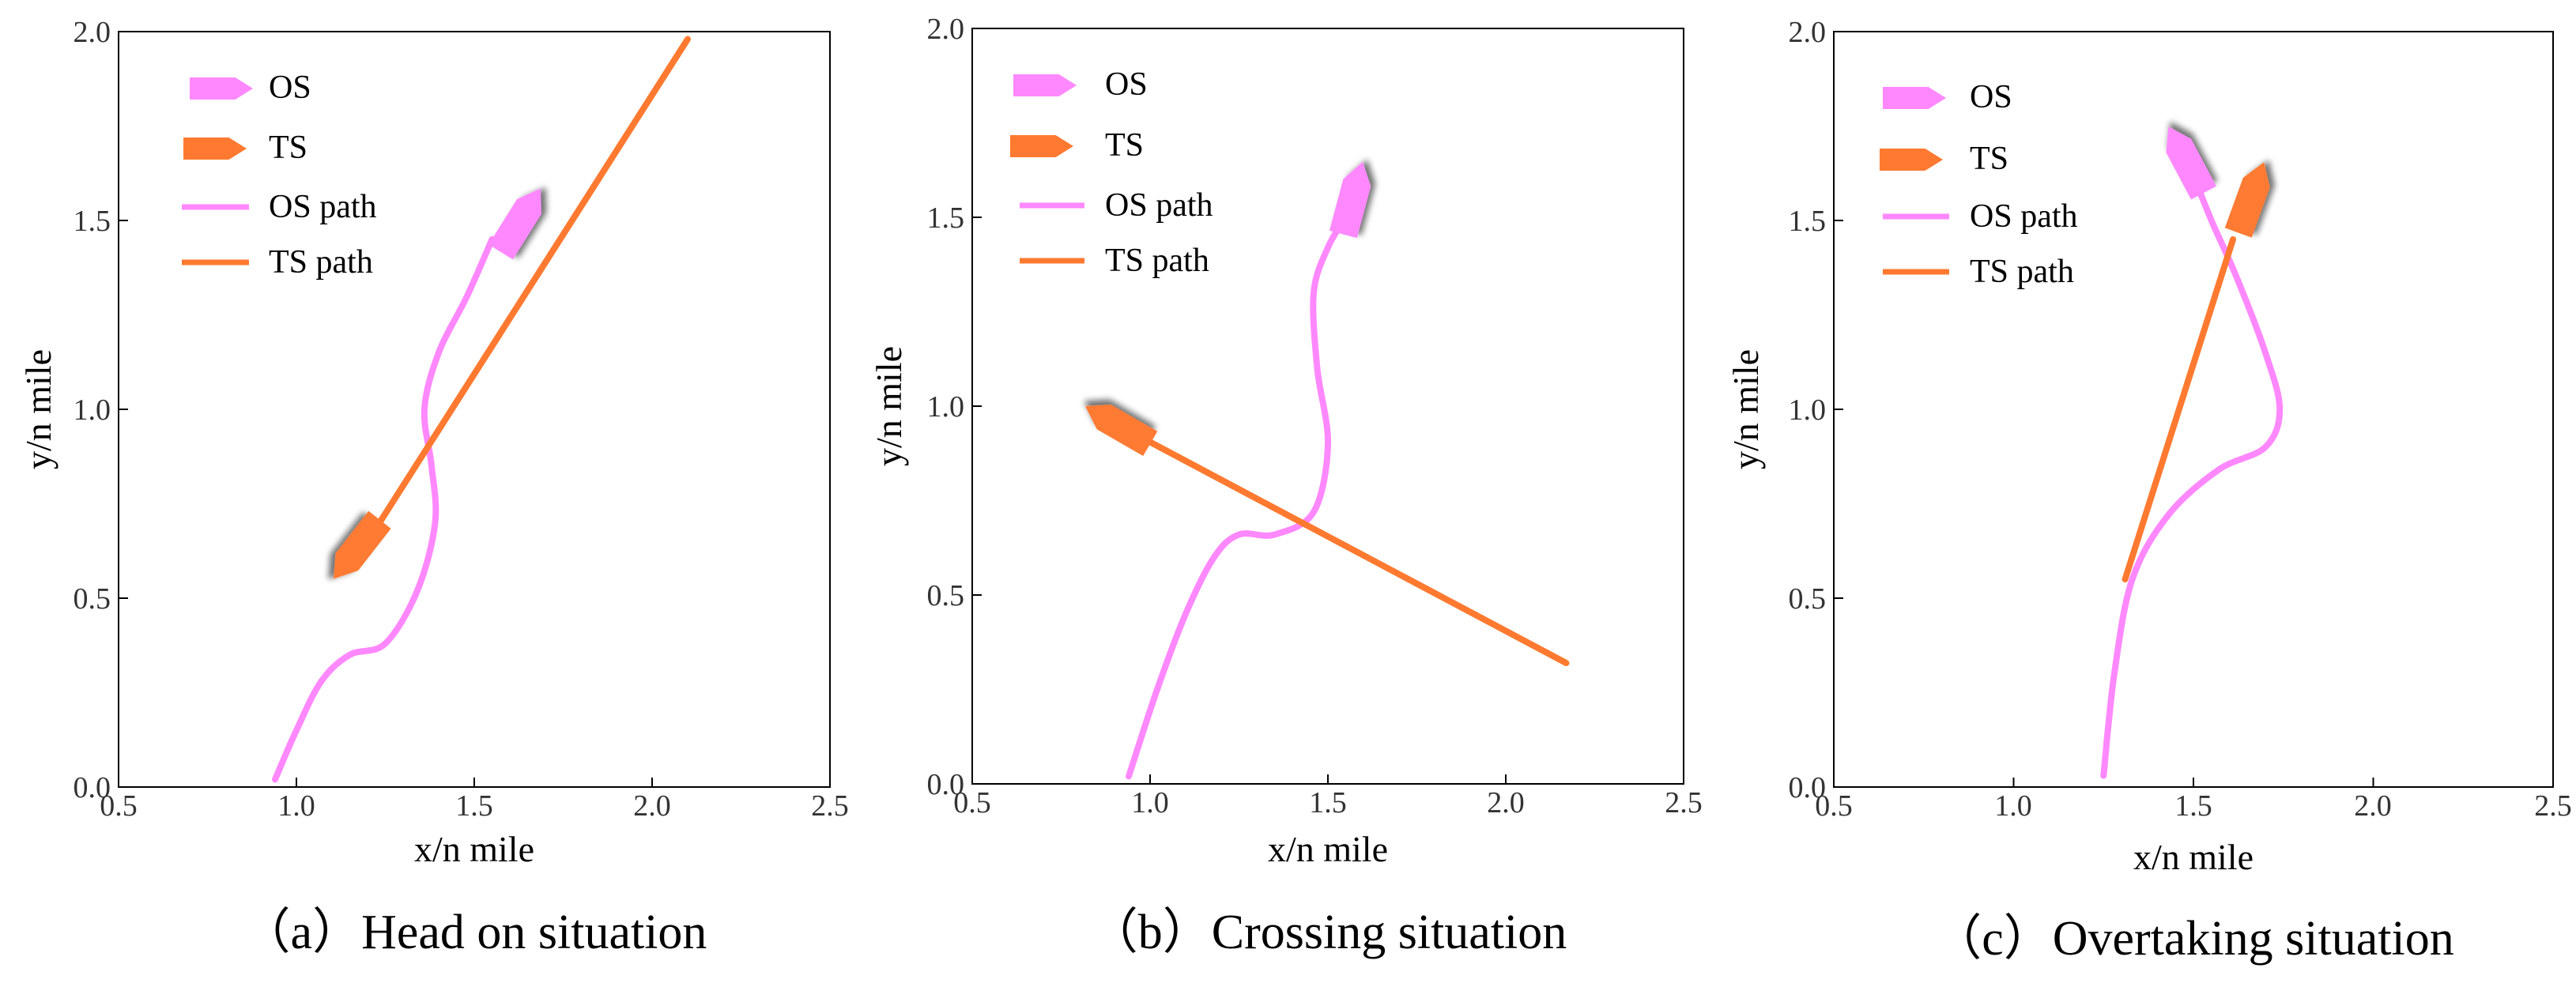 This screenshot has width=2576, height=983. What do you see at coordinates (1328, 933) in the screenshot?
I see `panel-caption: （b）Crossing situation` at bounding box center [1328, 933].